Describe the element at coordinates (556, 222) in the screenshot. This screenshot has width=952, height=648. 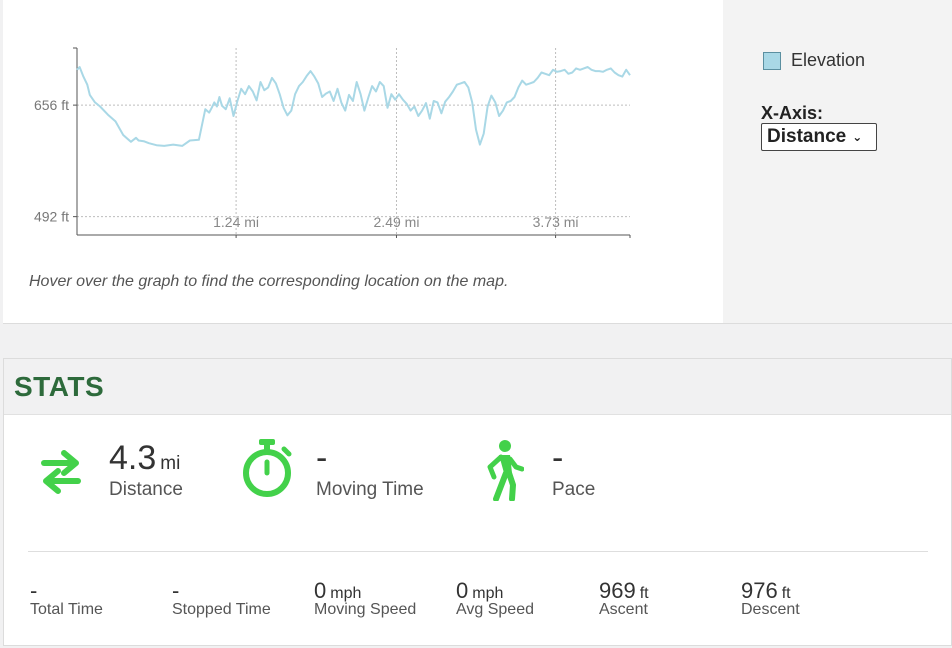
I see `x-tick-label: 3.73 mi` at that location.